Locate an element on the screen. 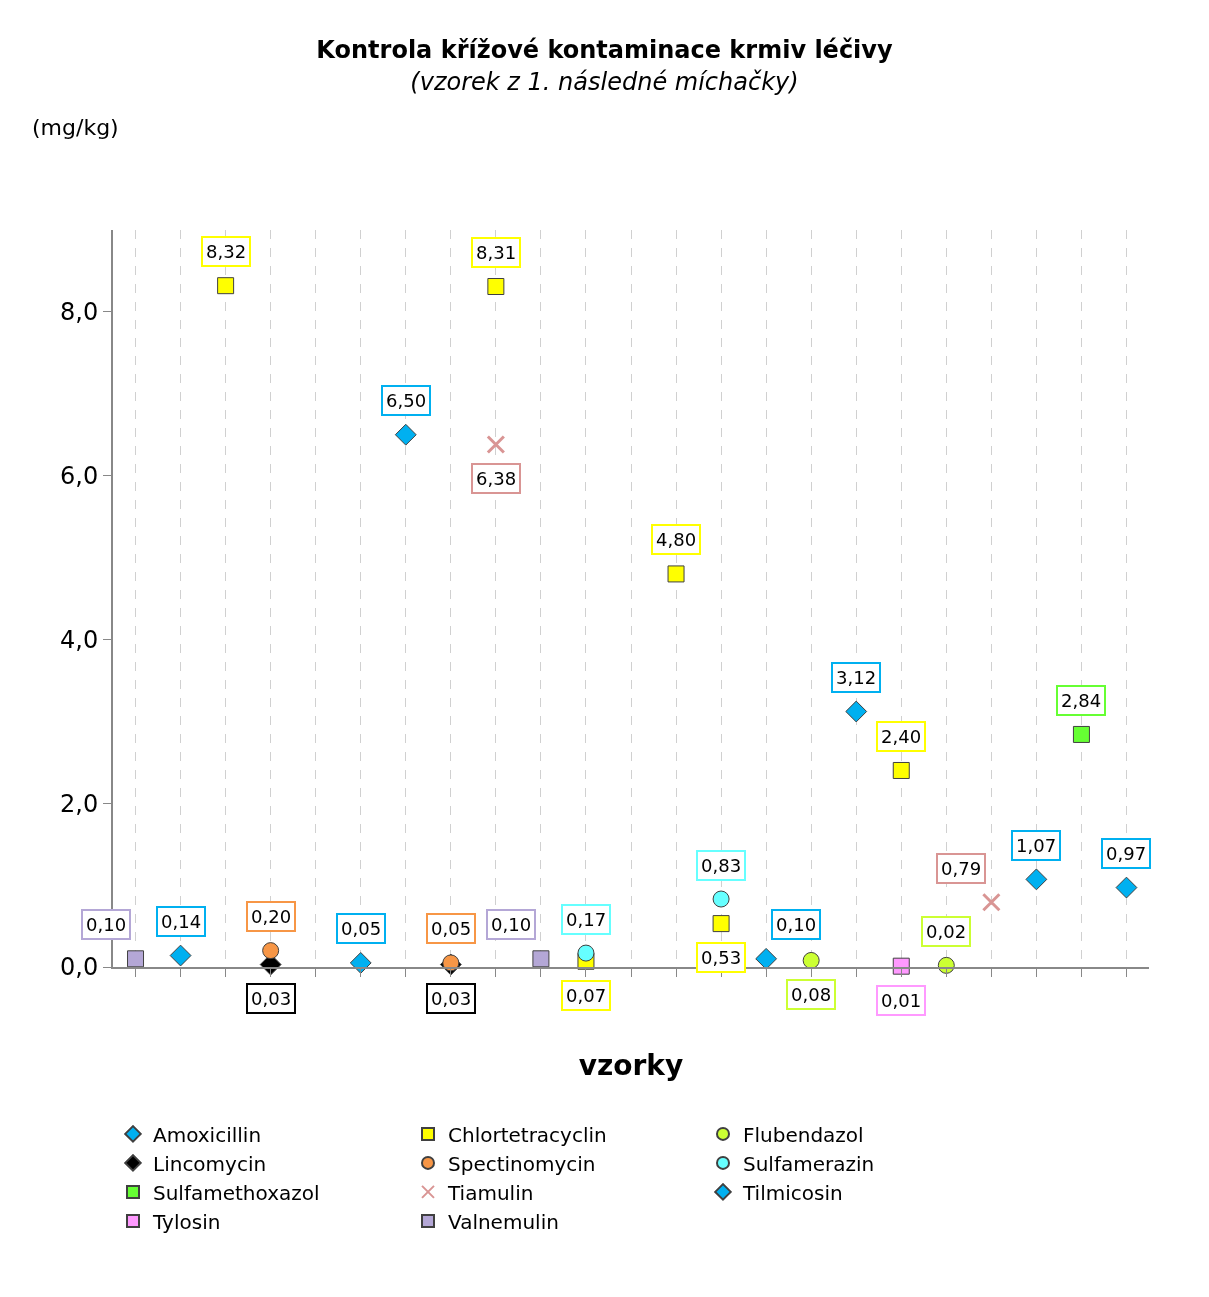 The height and width of the screenshot is (1297, 1209). x-axis-title: vzorky is located at coordinates (631, 1065).